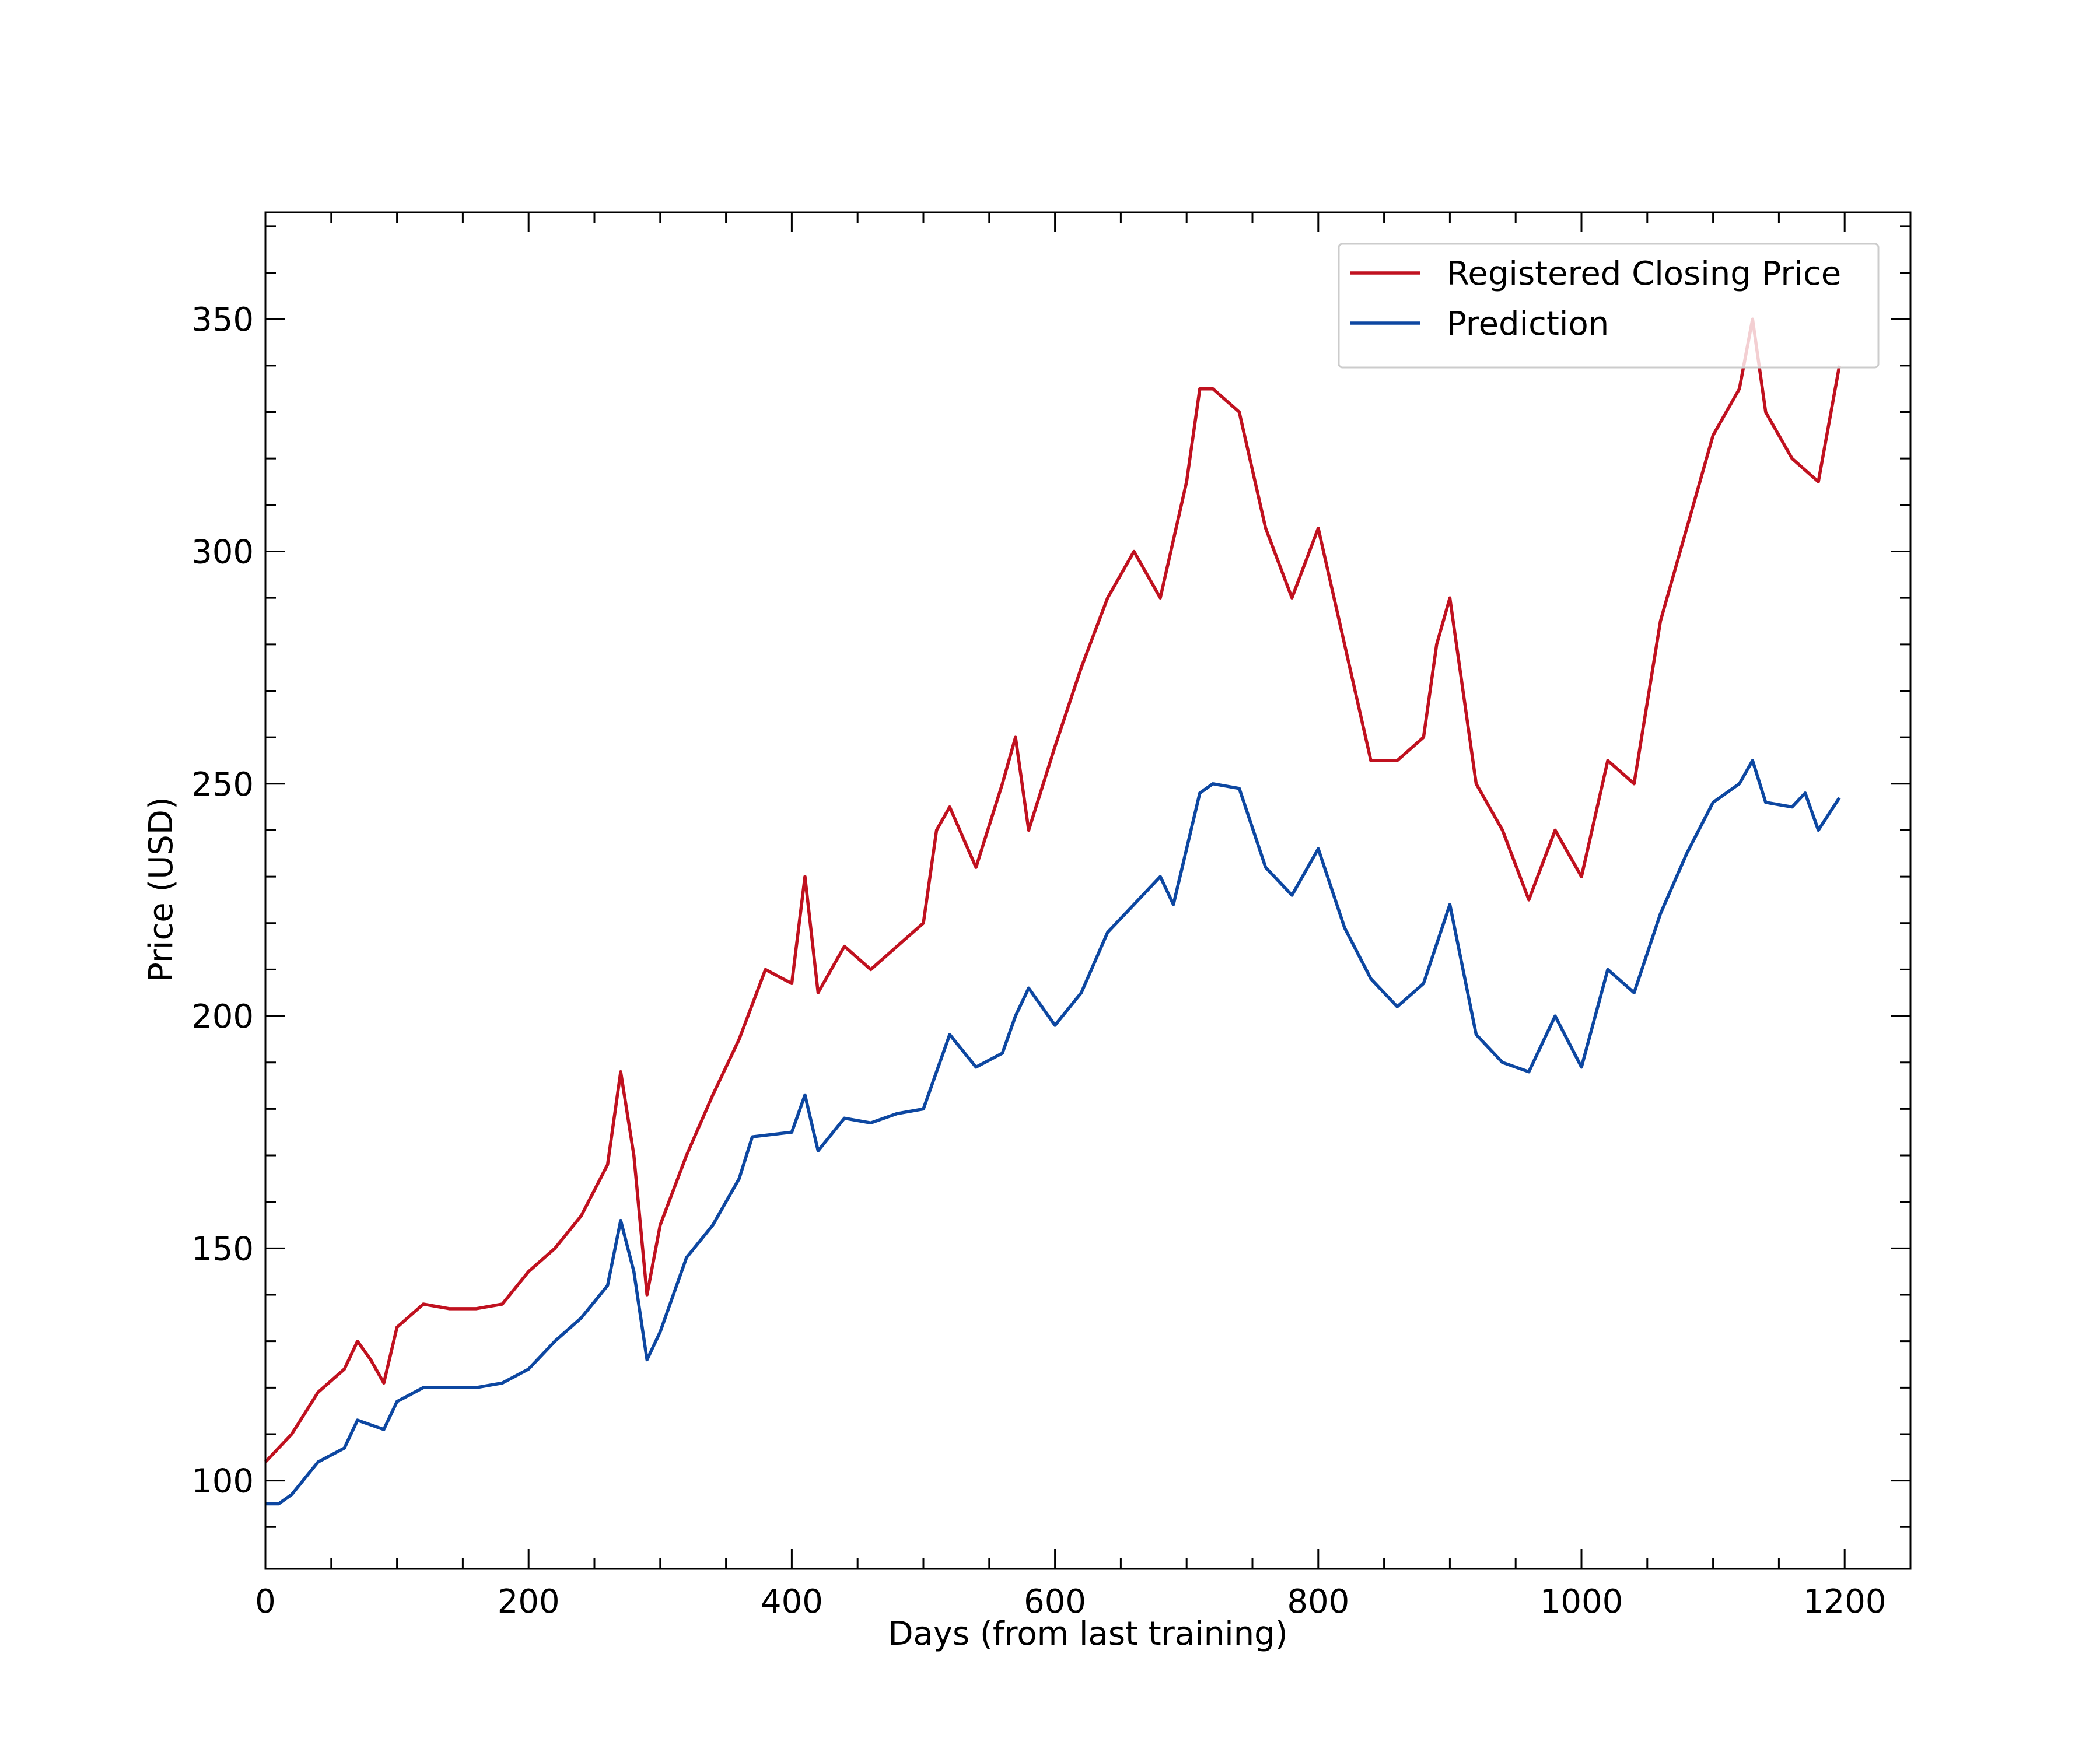  Describe the element at coordinates (1055, 1602) in the screenshot. I see `x-tick-label: 600` at that location.